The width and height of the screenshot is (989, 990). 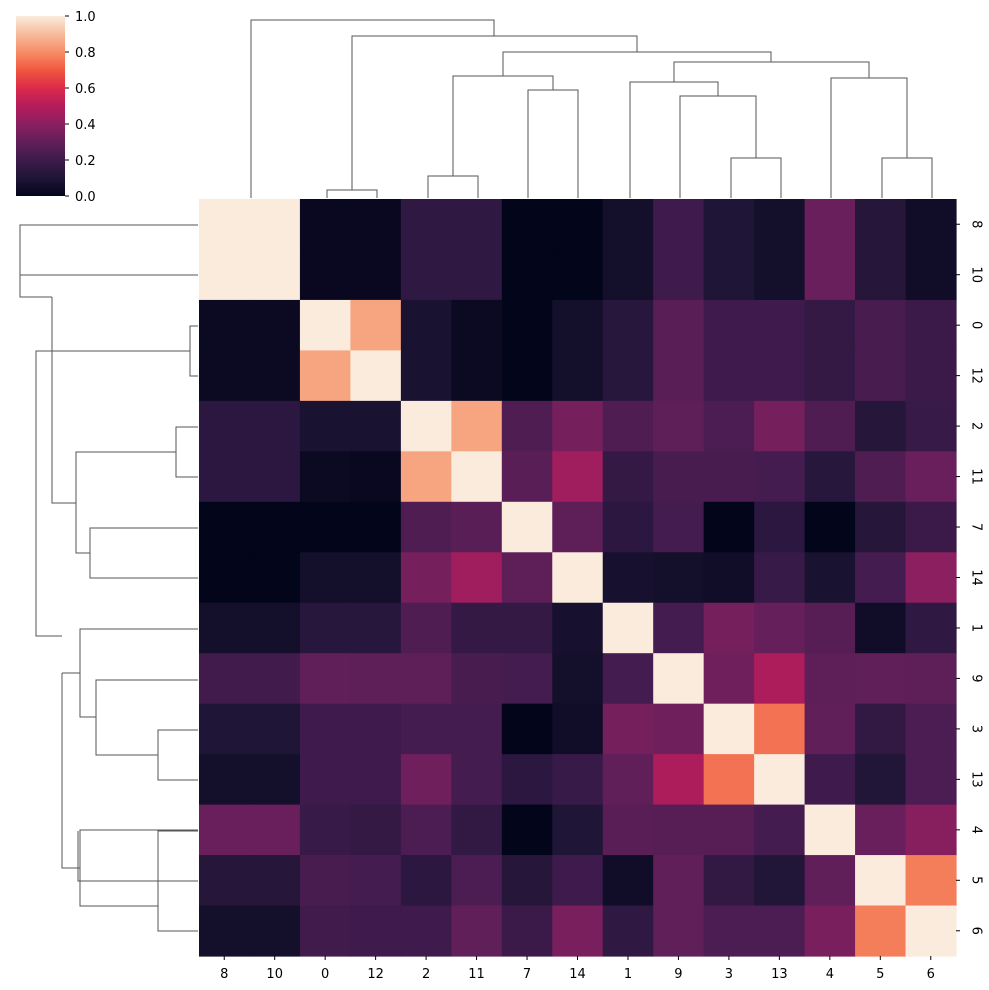 I want to click on colorbar: 0.0 0.2 0.4 0.6 0.8 1.0, so click(x=56, y=107).